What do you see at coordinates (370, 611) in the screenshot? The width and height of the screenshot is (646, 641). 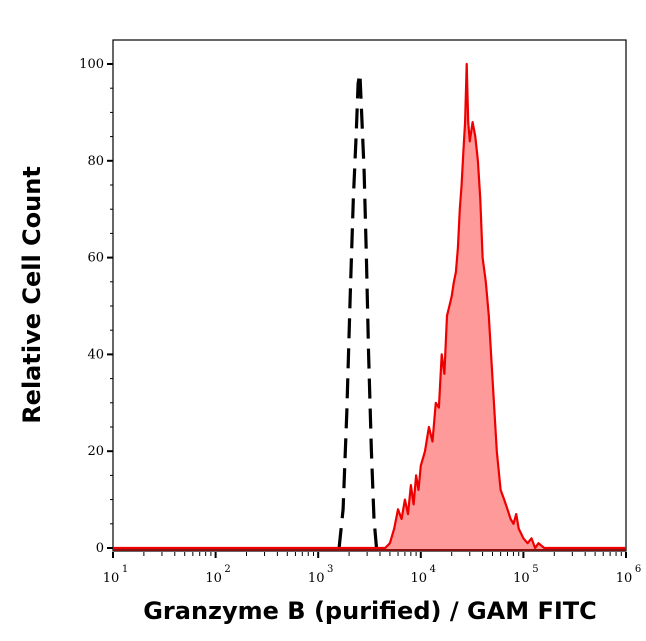 I see `x-axis-title: Granzyme B (purified) / GAM FITC` at bounding box center [370, 611].